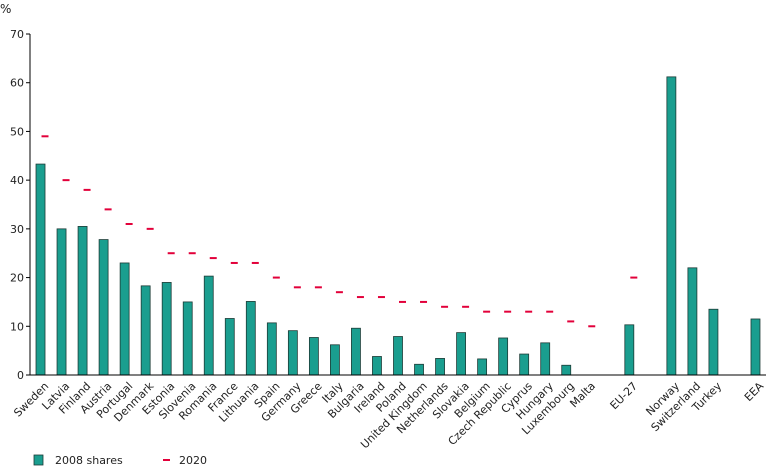  Describe the element at coordinates (193, 460) in the screenshot. I see `legend-label-2020: 2020` at that location.